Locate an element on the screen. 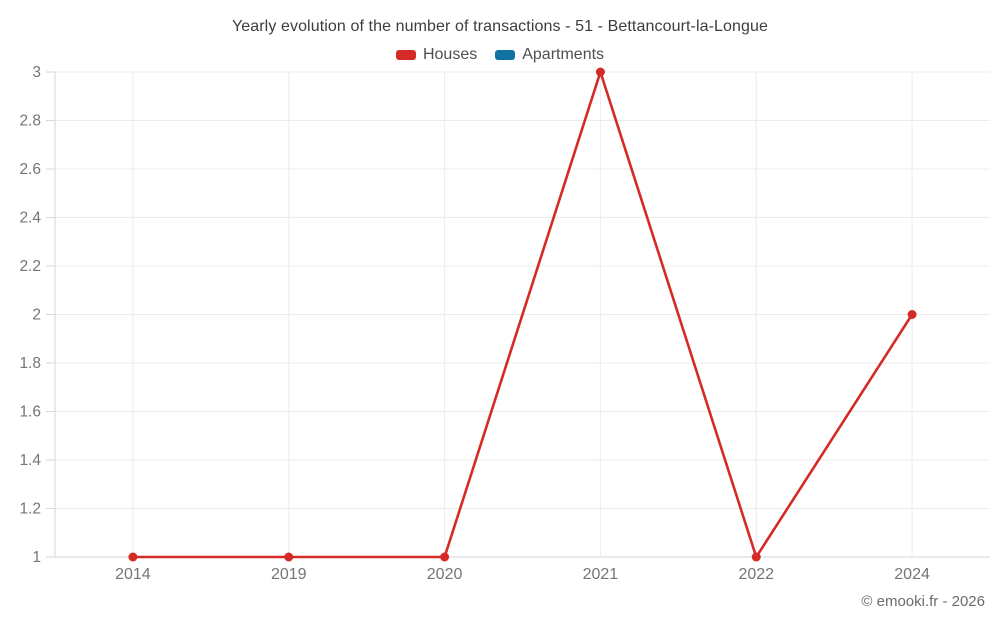 The height and width of the screenshot is (625, 1000). y-tick-label: 1.8 is located at coordinates (30, 363).